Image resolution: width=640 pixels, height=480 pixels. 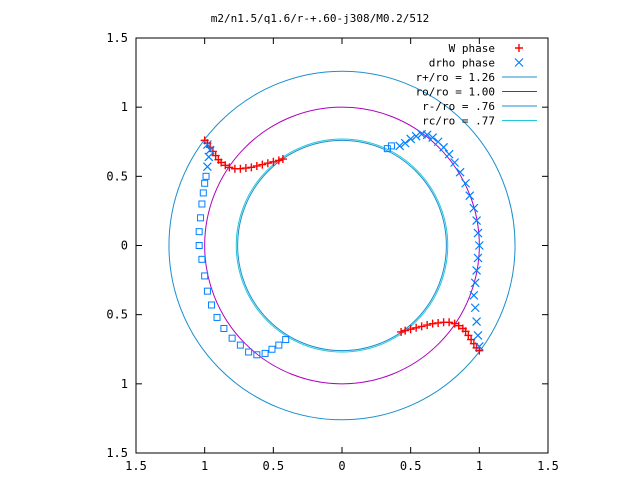 What do you see at coordinates (117, 38) in the screenshot?
I see `y-tick-label: 1.5` at bounding box center [117, 38].